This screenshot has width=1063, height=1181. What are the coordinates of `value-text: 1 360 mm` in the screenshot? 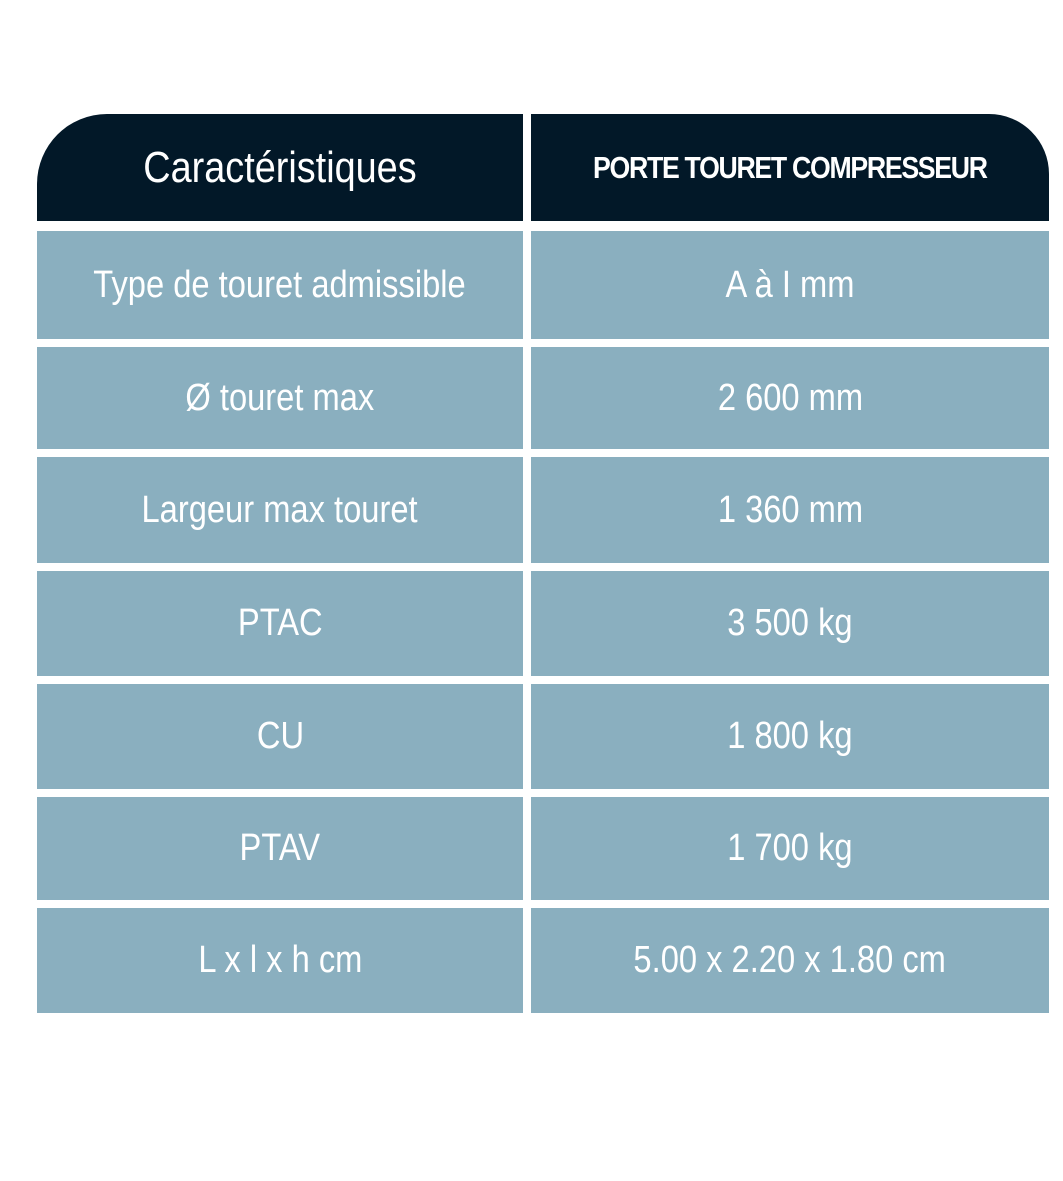 It's located at (790, 509).